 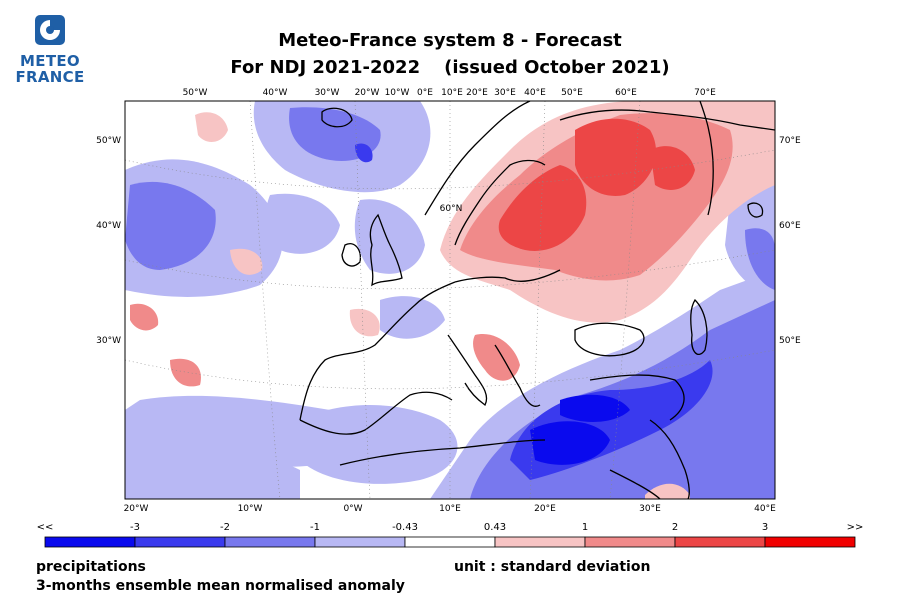 I want to click on top-lon-label: 30°E, so click(x=505, y=93).